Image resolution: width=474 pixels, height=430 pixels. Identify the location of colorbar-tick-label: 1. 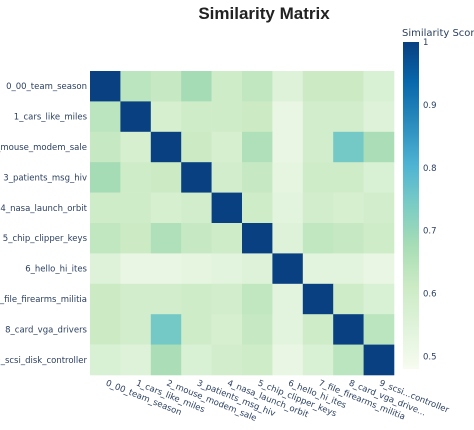
(425, 43).